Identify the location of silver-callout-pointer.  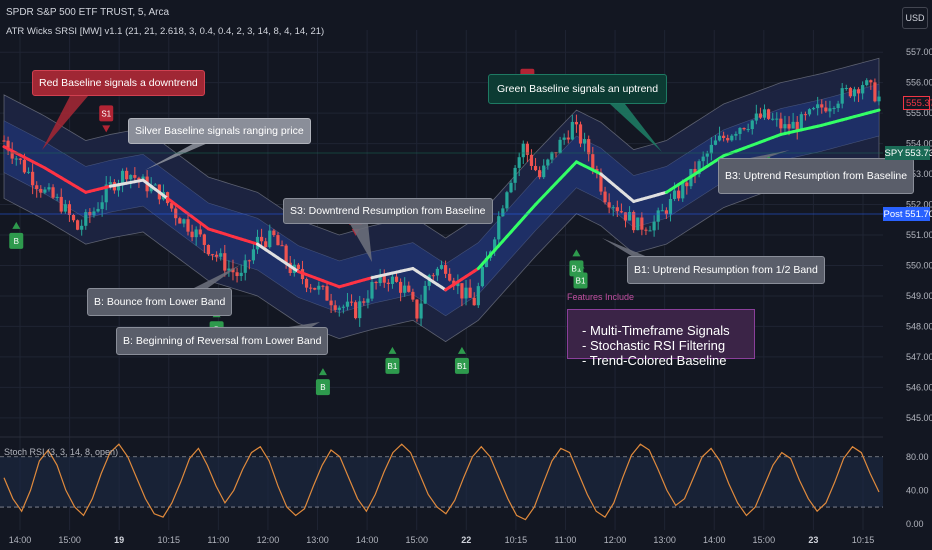
(180, 155).